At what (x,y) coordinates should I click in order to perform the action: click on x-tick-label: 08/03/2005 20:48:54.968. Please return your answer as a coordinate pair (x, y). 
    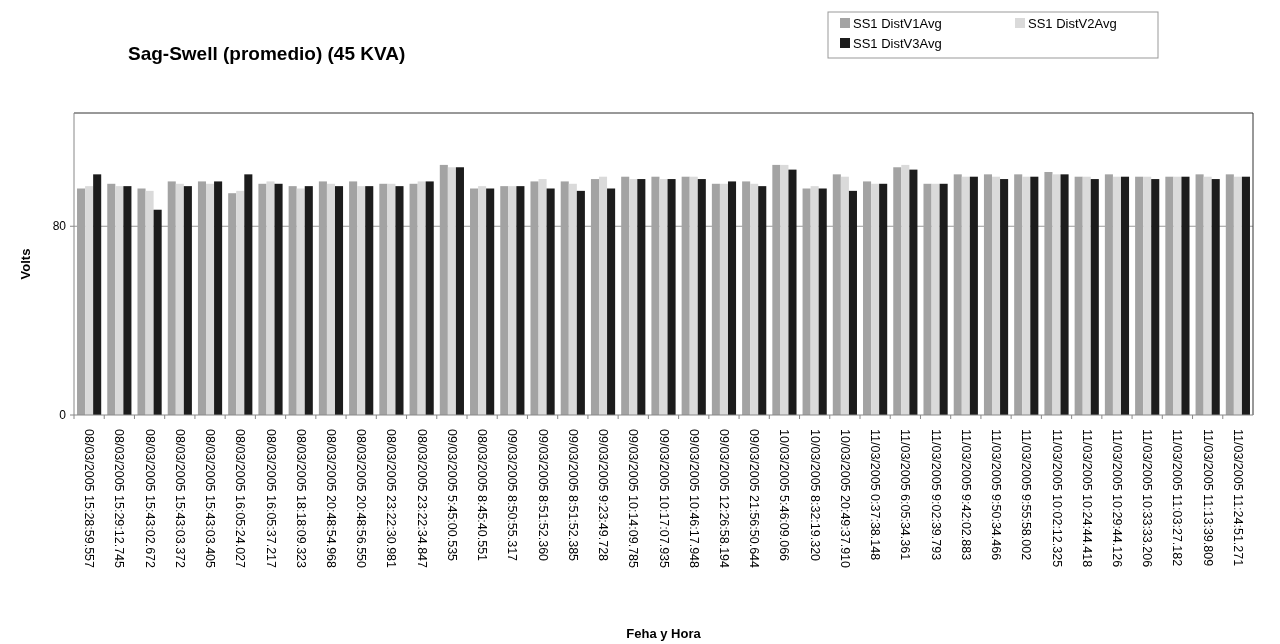
    Looking at the image, I should click on (330, 499).